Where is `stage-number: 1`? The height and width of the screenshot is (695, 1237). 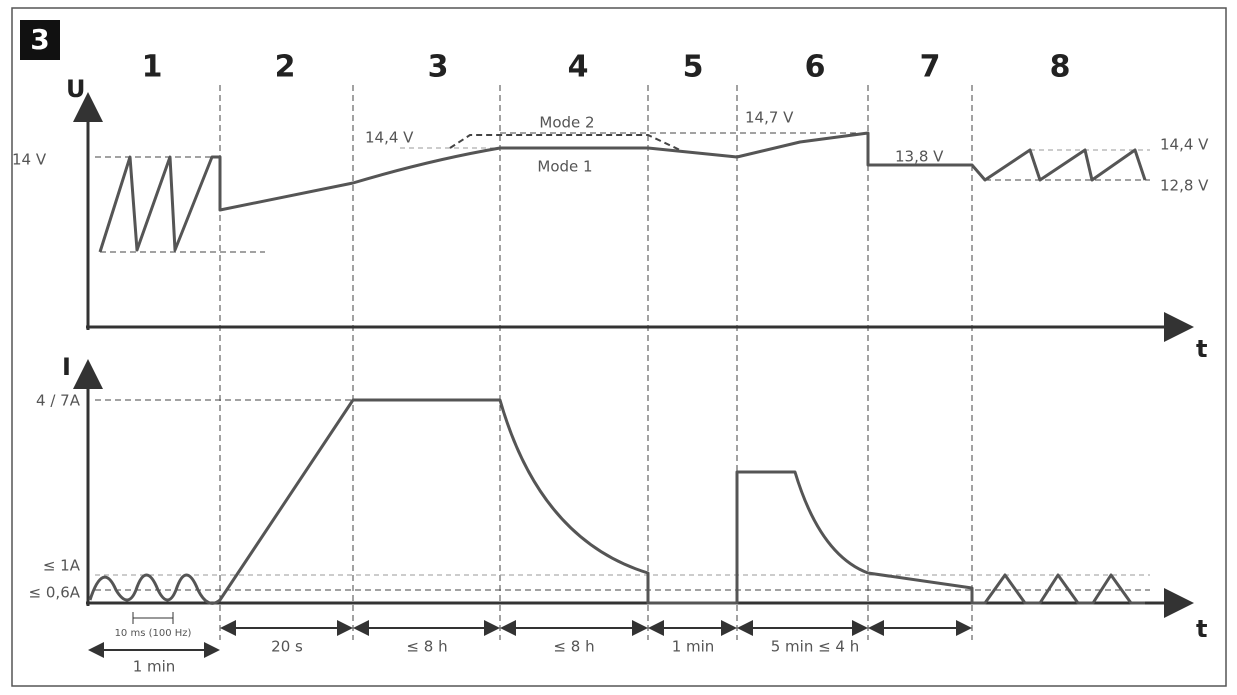 stage-number: 1 is located at coordinates (152, 67).